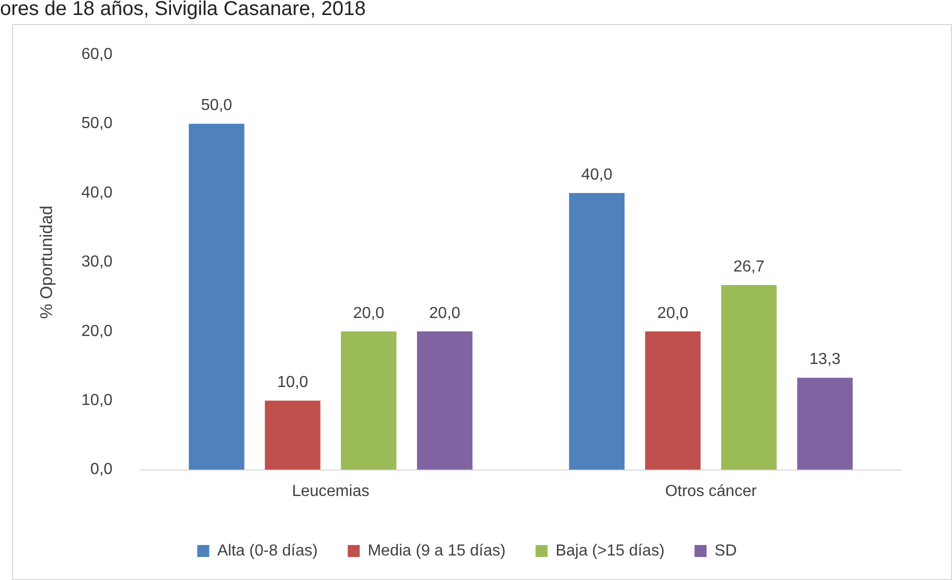 This screenshot has height=580, width=952. What do you see at coordinates (46, 262) in the screenshot?
I see `y-axis-title: % Oportunidad` at bounding box center [46, 262].